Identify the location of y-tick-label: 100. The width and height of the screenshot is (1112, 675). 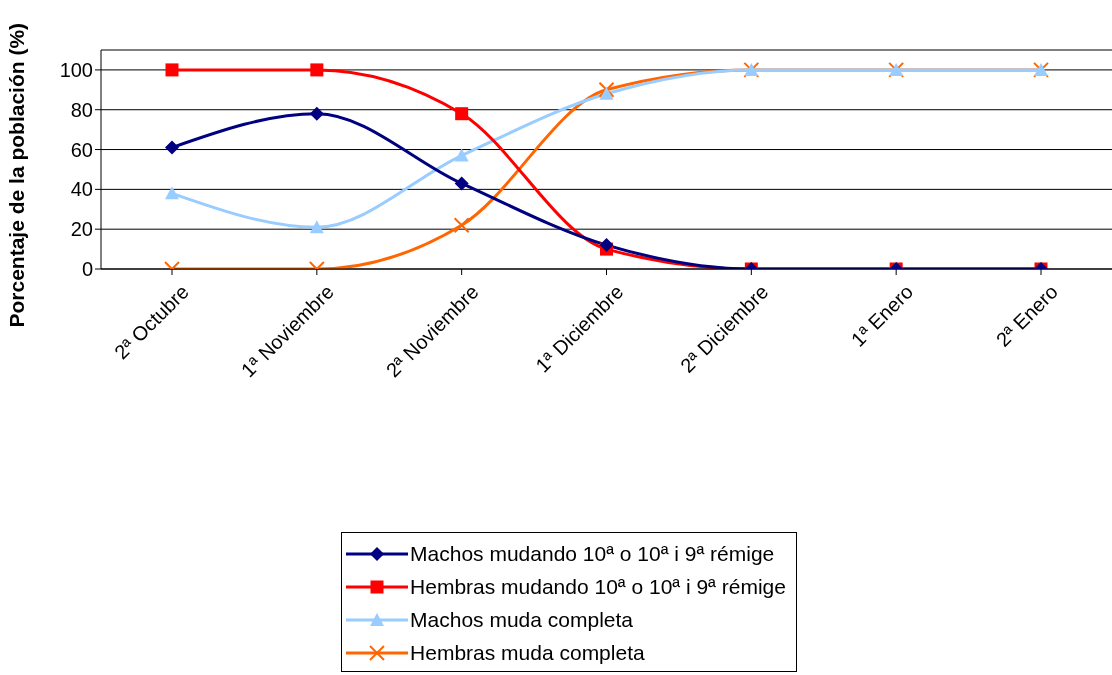
(76, 70).